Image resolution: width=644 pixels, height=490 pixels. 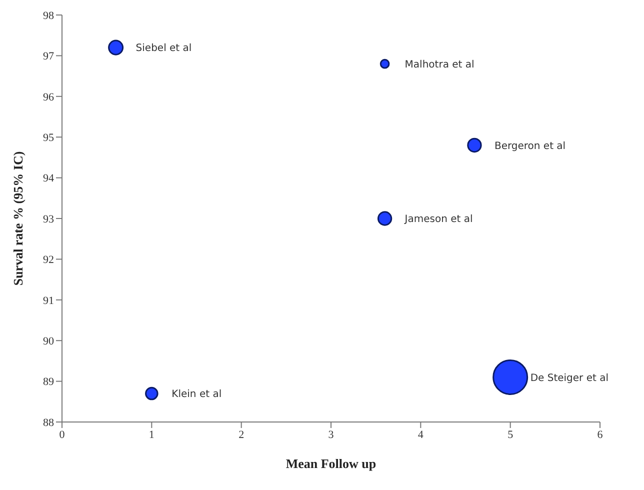 I want to click on annotation: Klein et al, so click(x=197, y=394).